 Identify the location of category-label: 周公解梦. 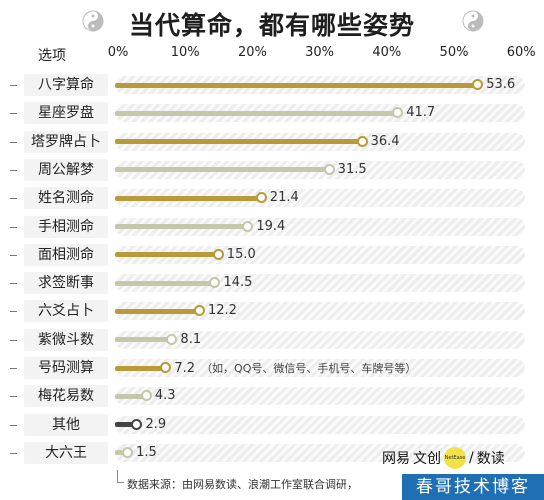
(66, 169).